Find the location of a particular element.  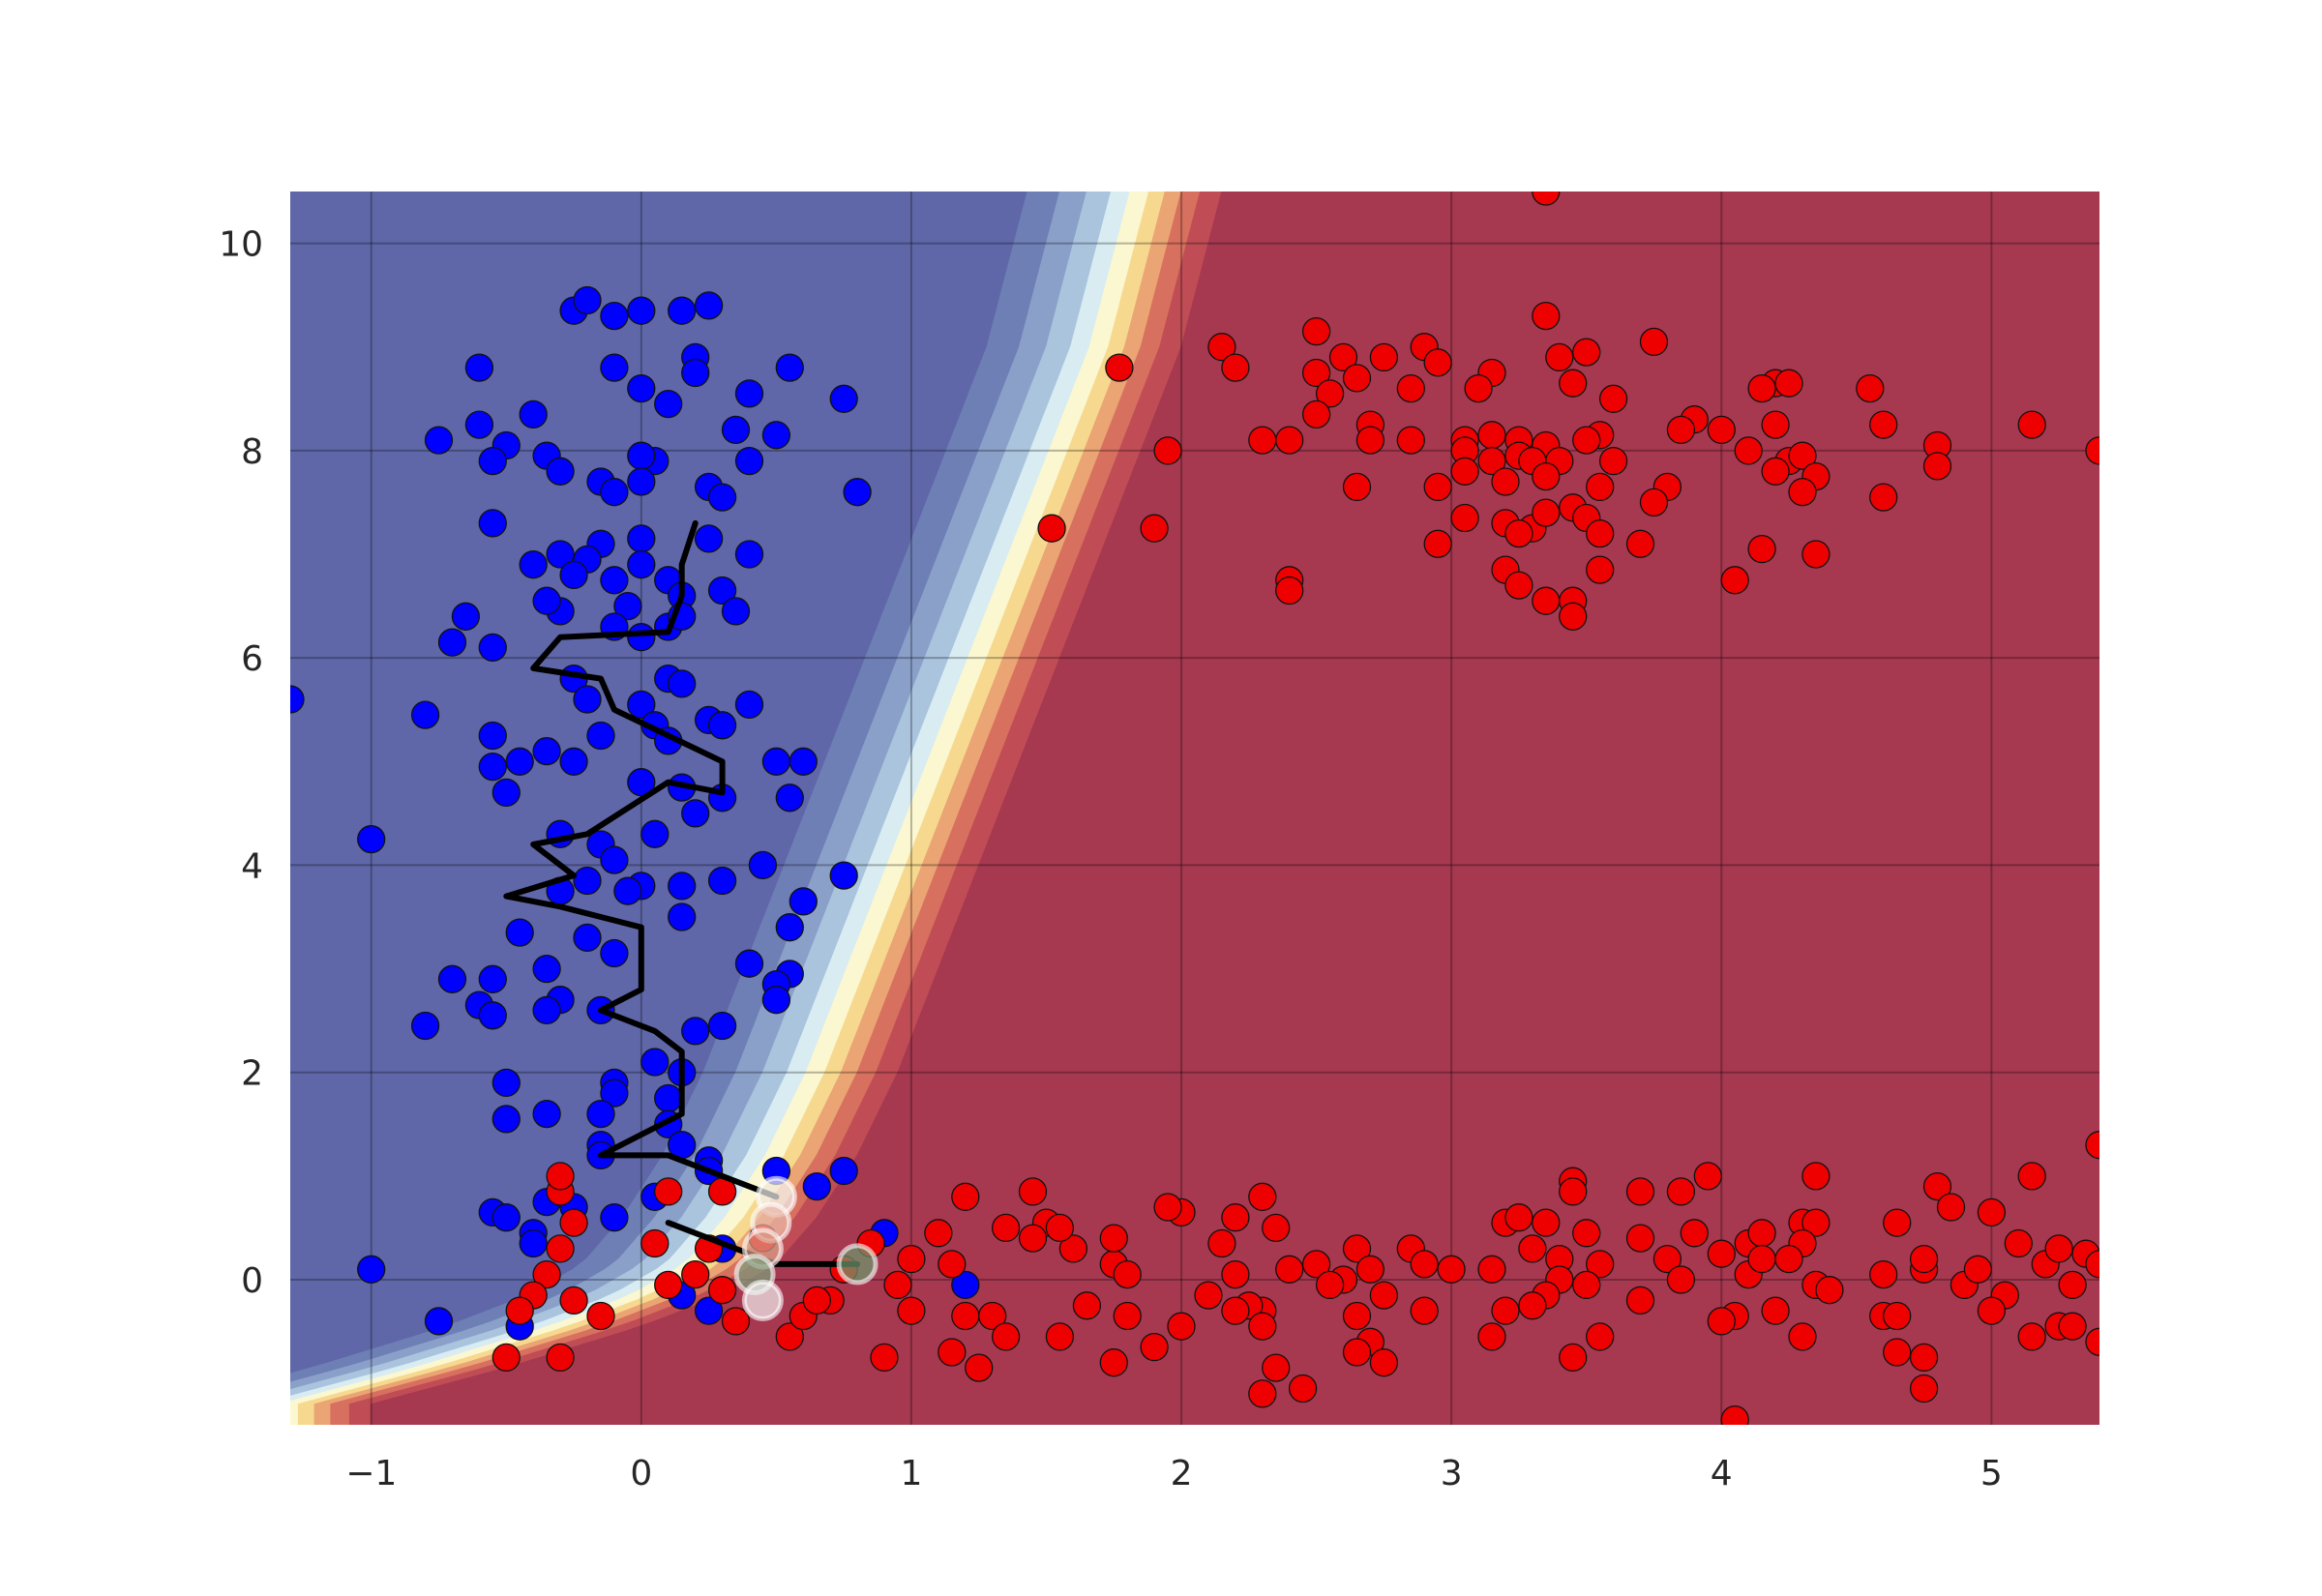

y-tick-label: 0 is located at coordinates (252, 1281).